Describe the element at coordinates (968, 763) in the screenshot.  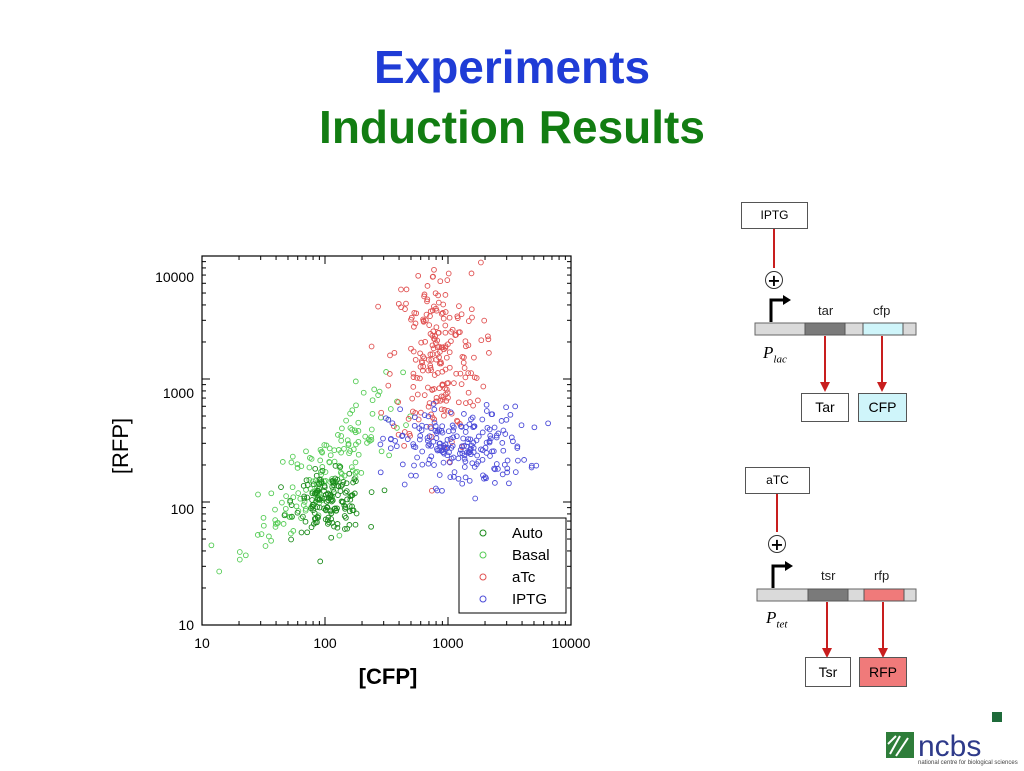
I see `logo-tagline: national centre for biological sciences` at that location.